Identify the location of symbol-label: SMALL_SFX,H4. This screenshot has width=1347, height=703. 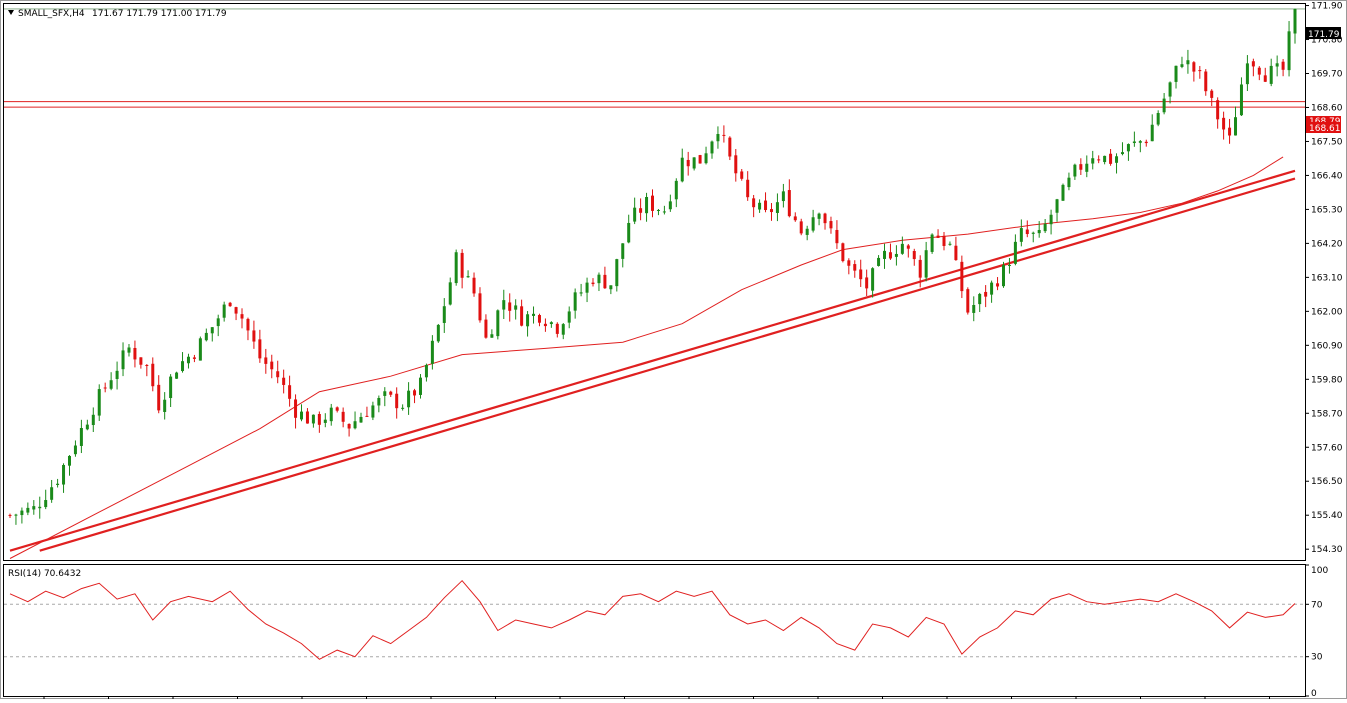
(51, 14).